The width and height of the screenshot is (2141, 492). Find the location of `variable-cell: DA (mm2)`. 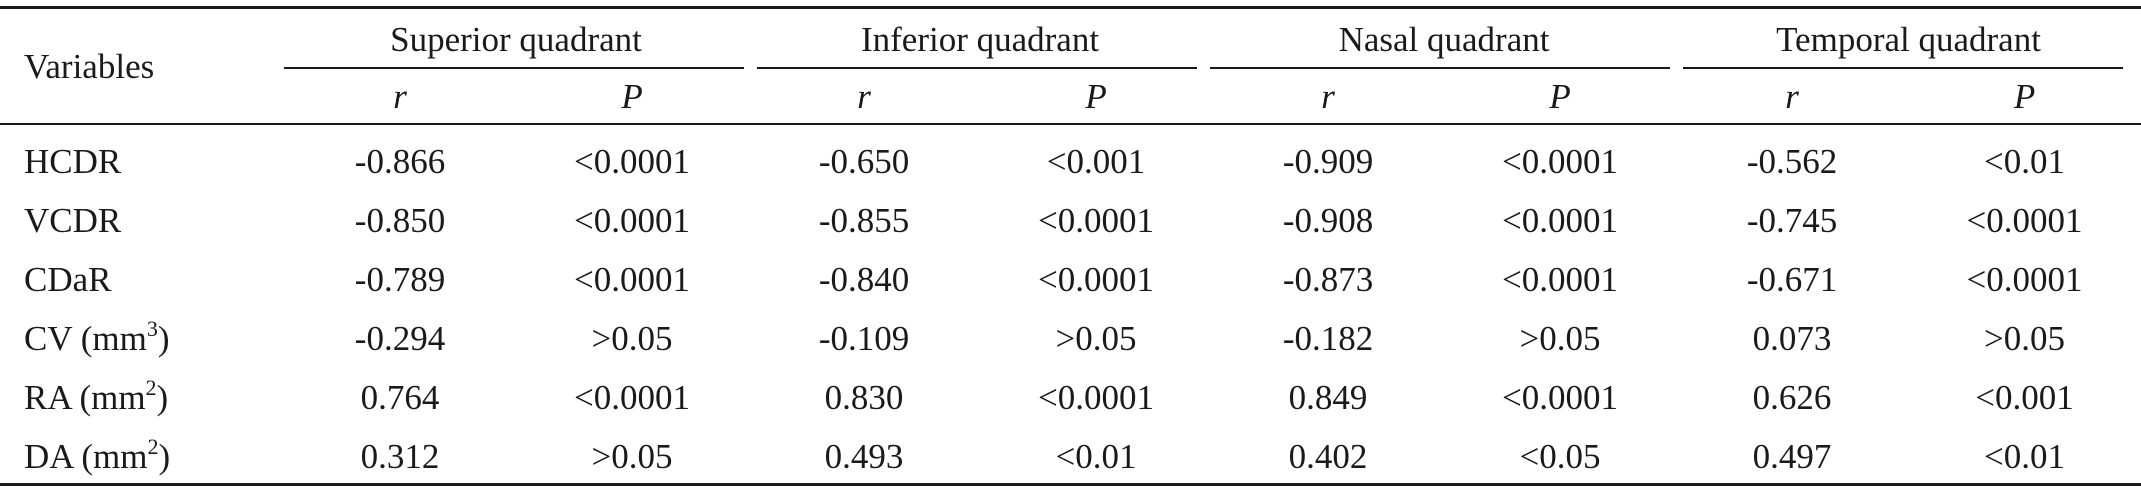

variable-cell: DA (mm2) is located at coordinates (142, 456).